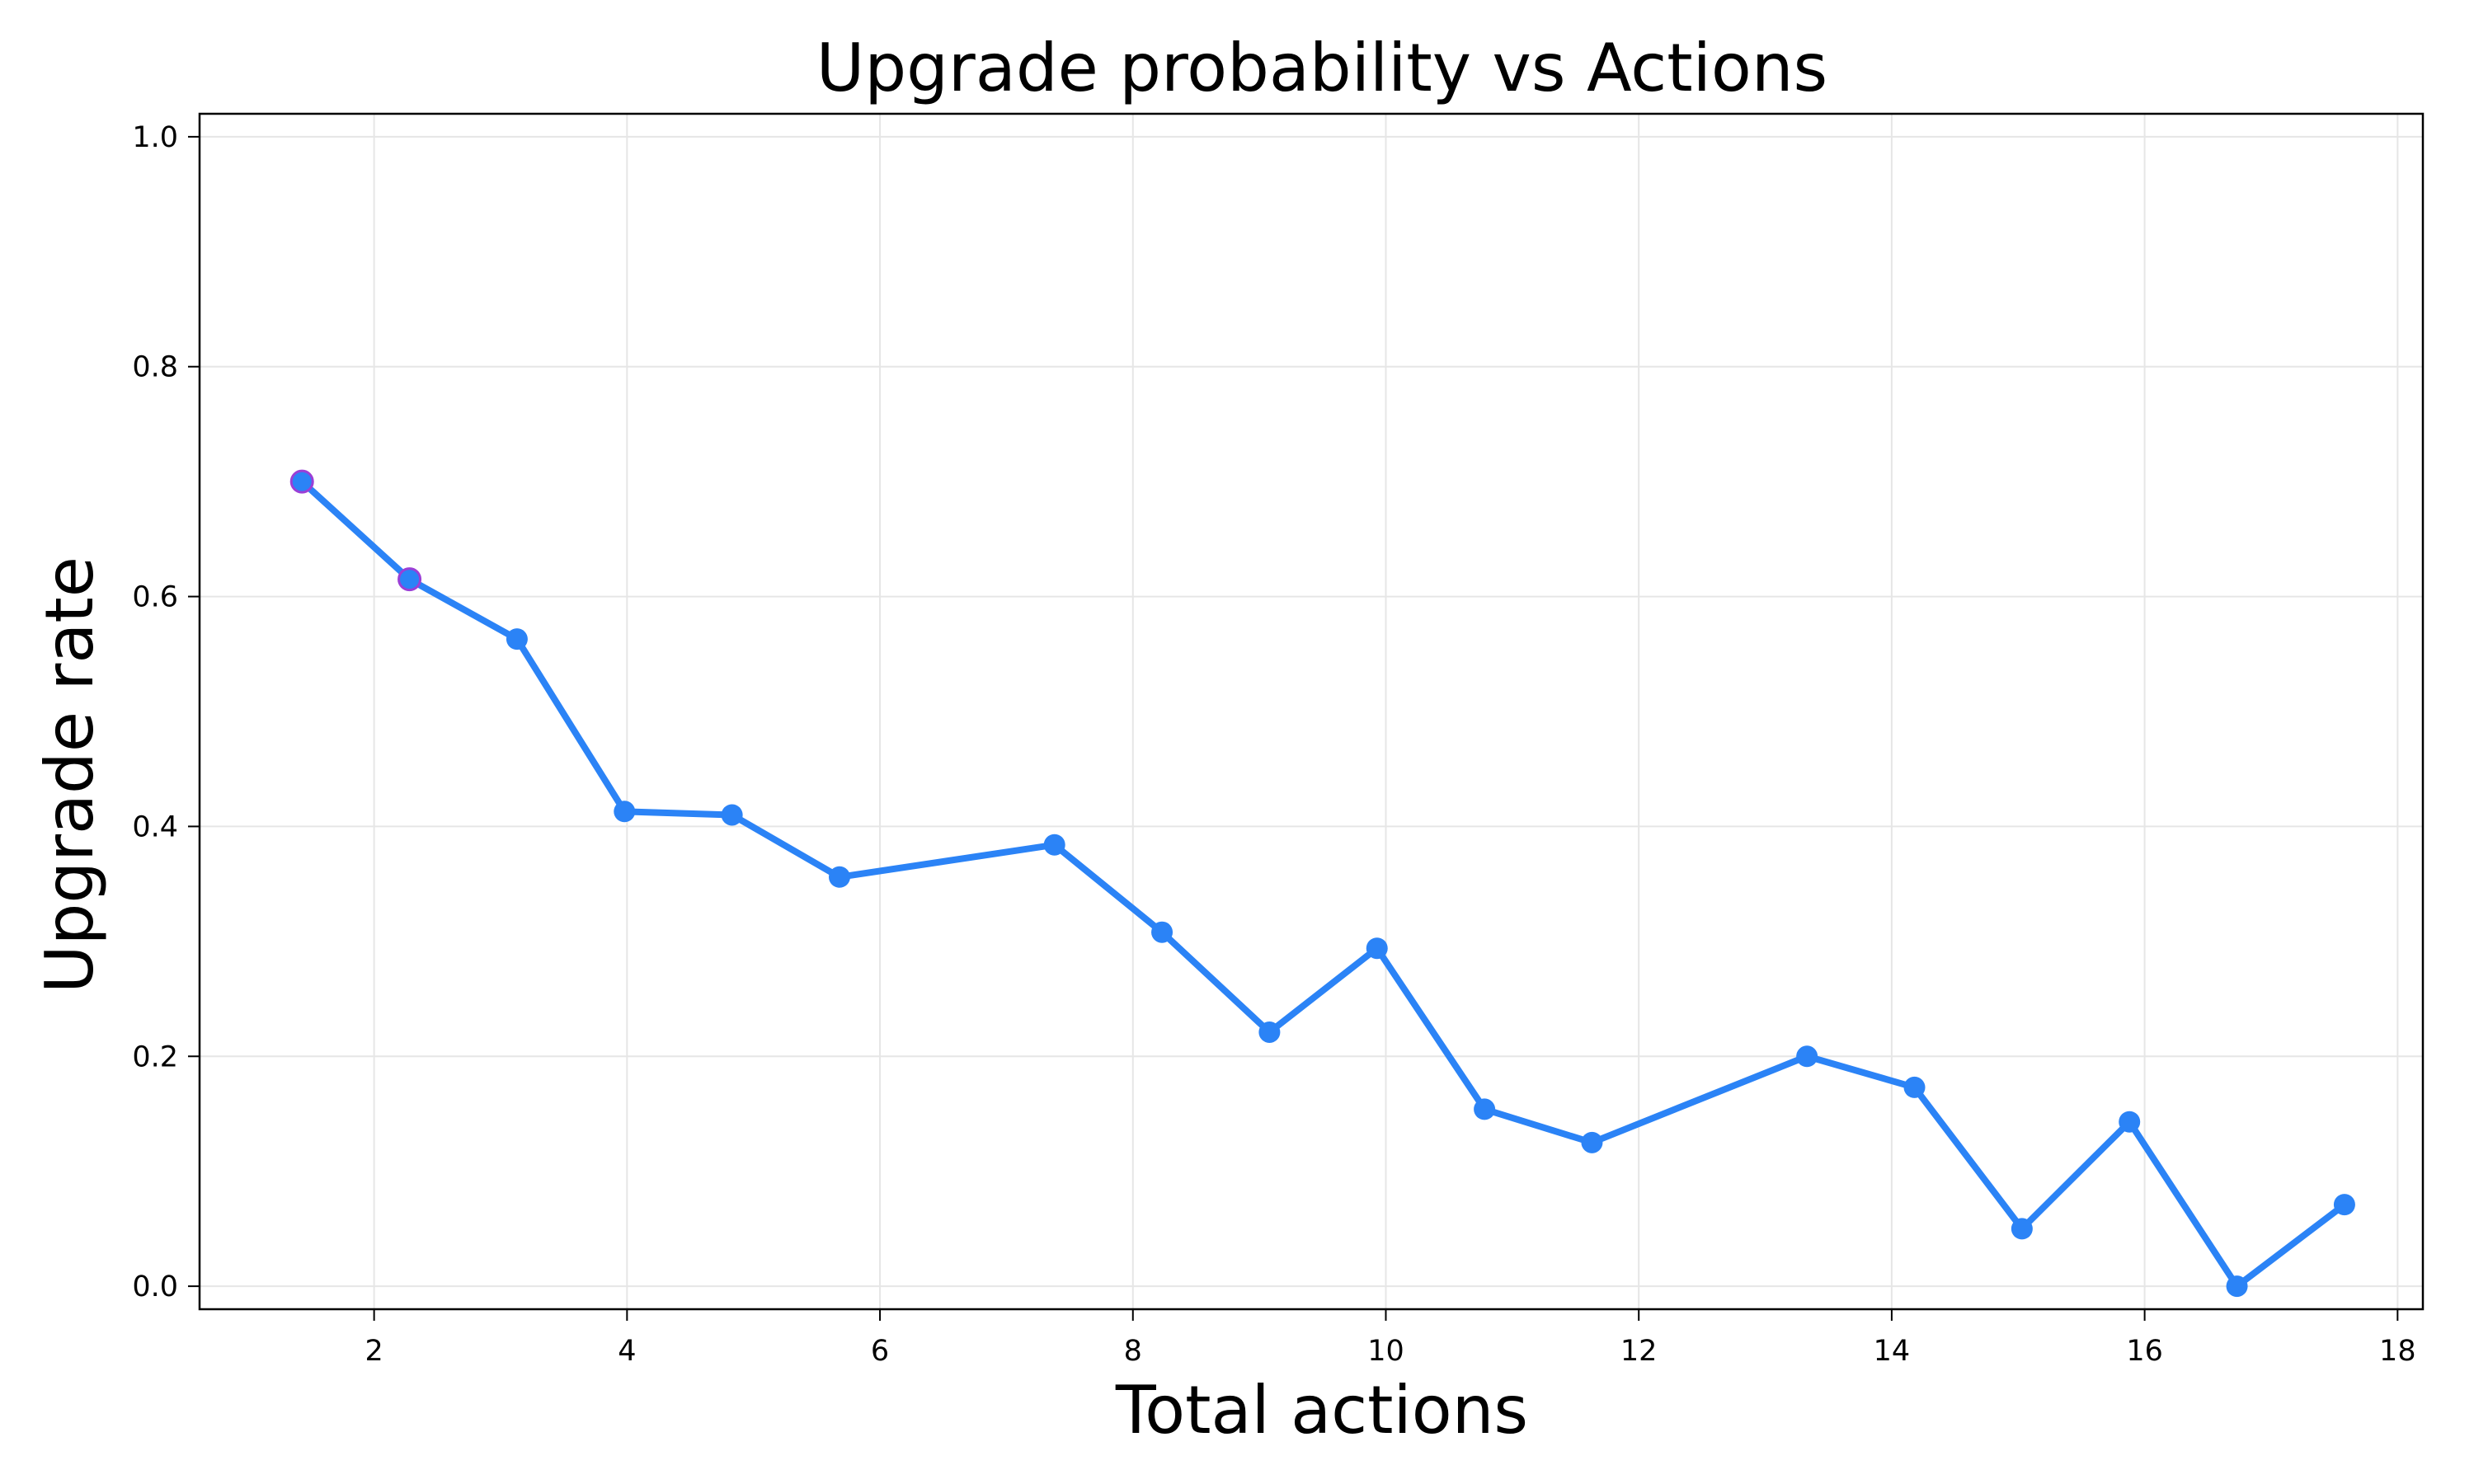 The image size is (2474, 1484). I want to click on y-tick-label: 0.8, so click(155, 367).